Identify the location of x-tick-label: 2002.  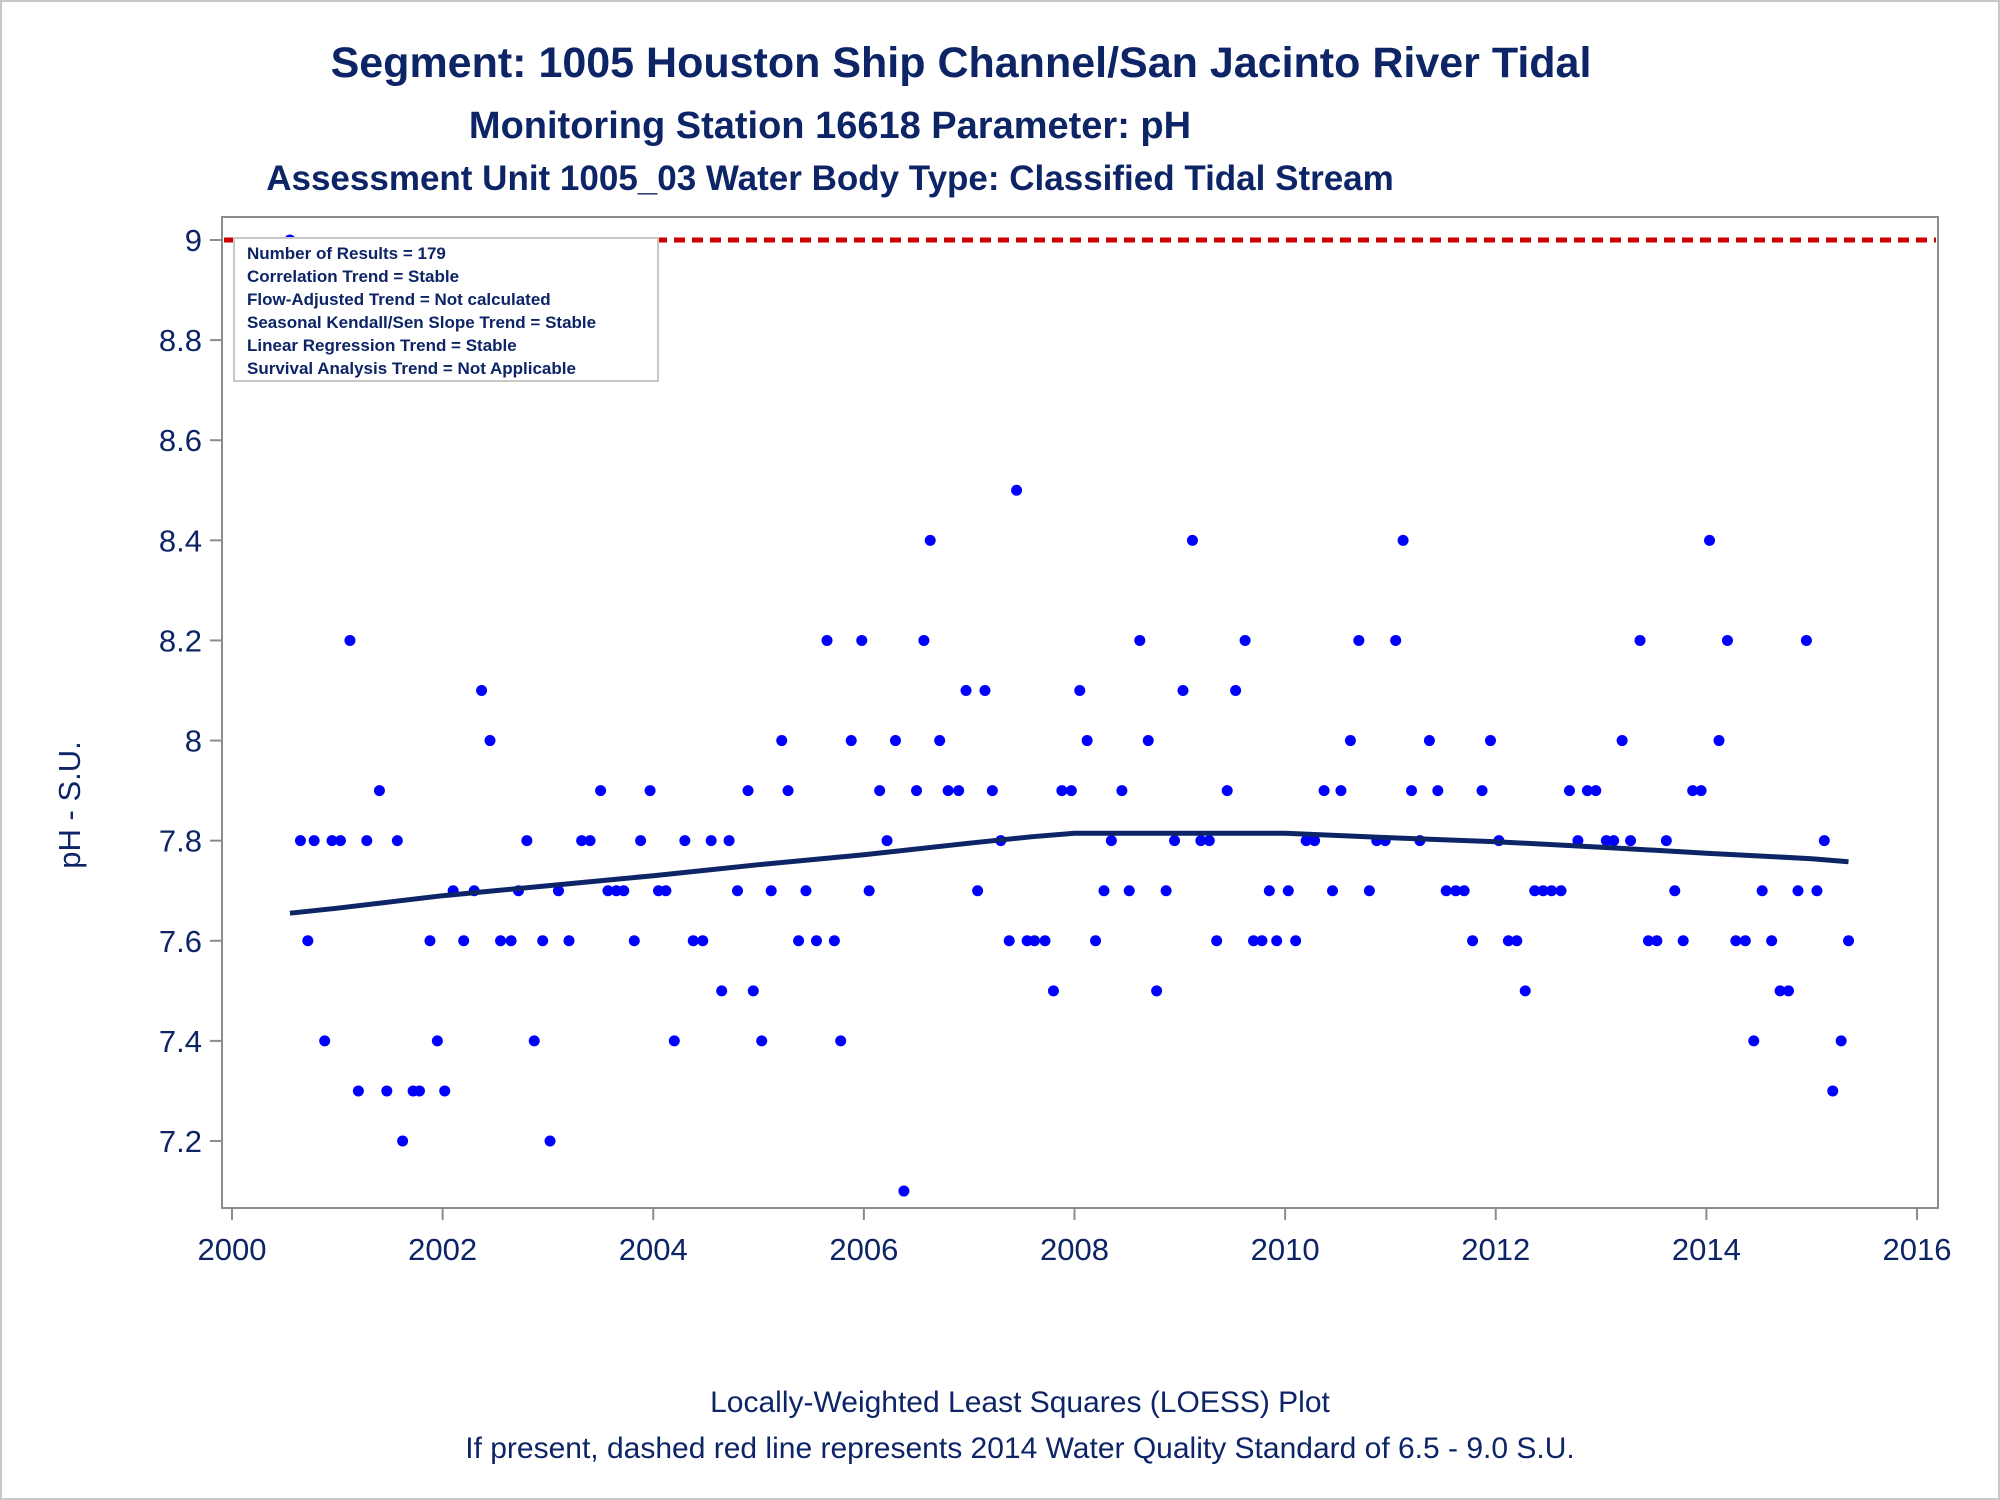
(442, 1249).